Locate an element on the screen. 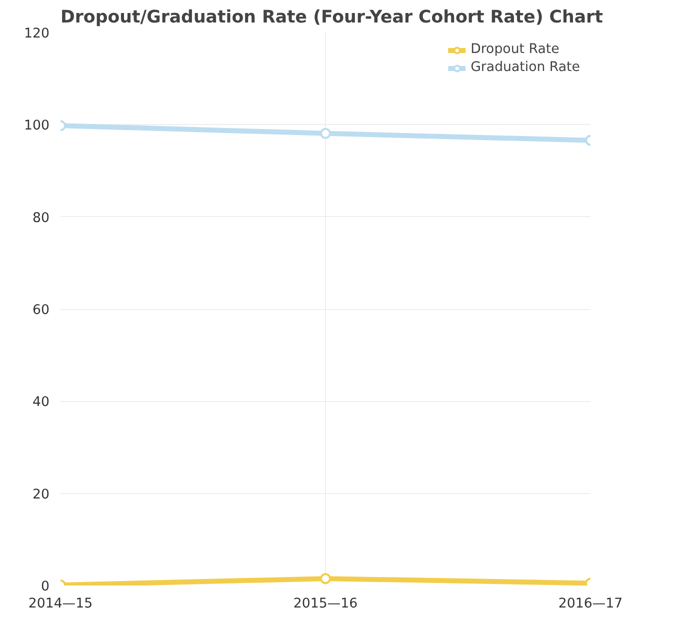 This screenshot has width=699, height=632. x-tick-label: 2015—16 is located at coordinates (325, 604).